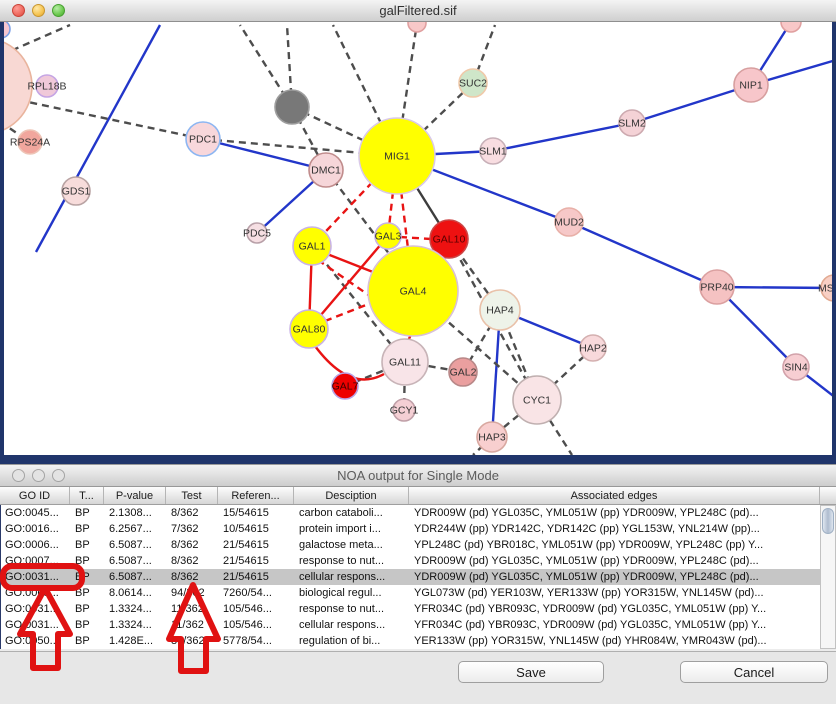  Describe the element at coordinates (418, 11) in the screenshot. I see `main-titlebar: galFiltered.sif` at that location.